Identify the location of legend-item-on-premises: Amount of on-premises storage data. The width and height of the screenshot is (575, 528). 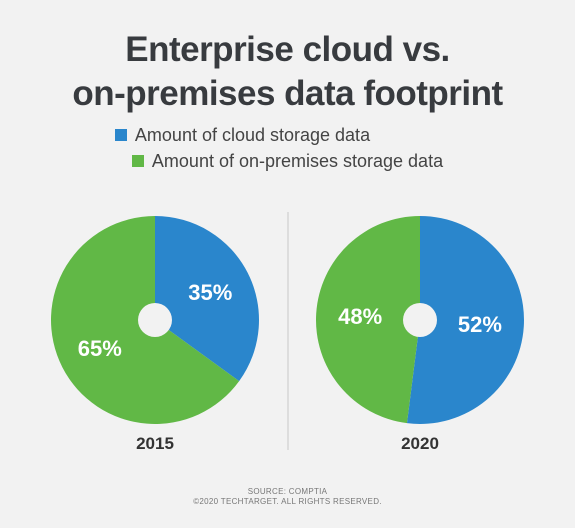
(287, 161).